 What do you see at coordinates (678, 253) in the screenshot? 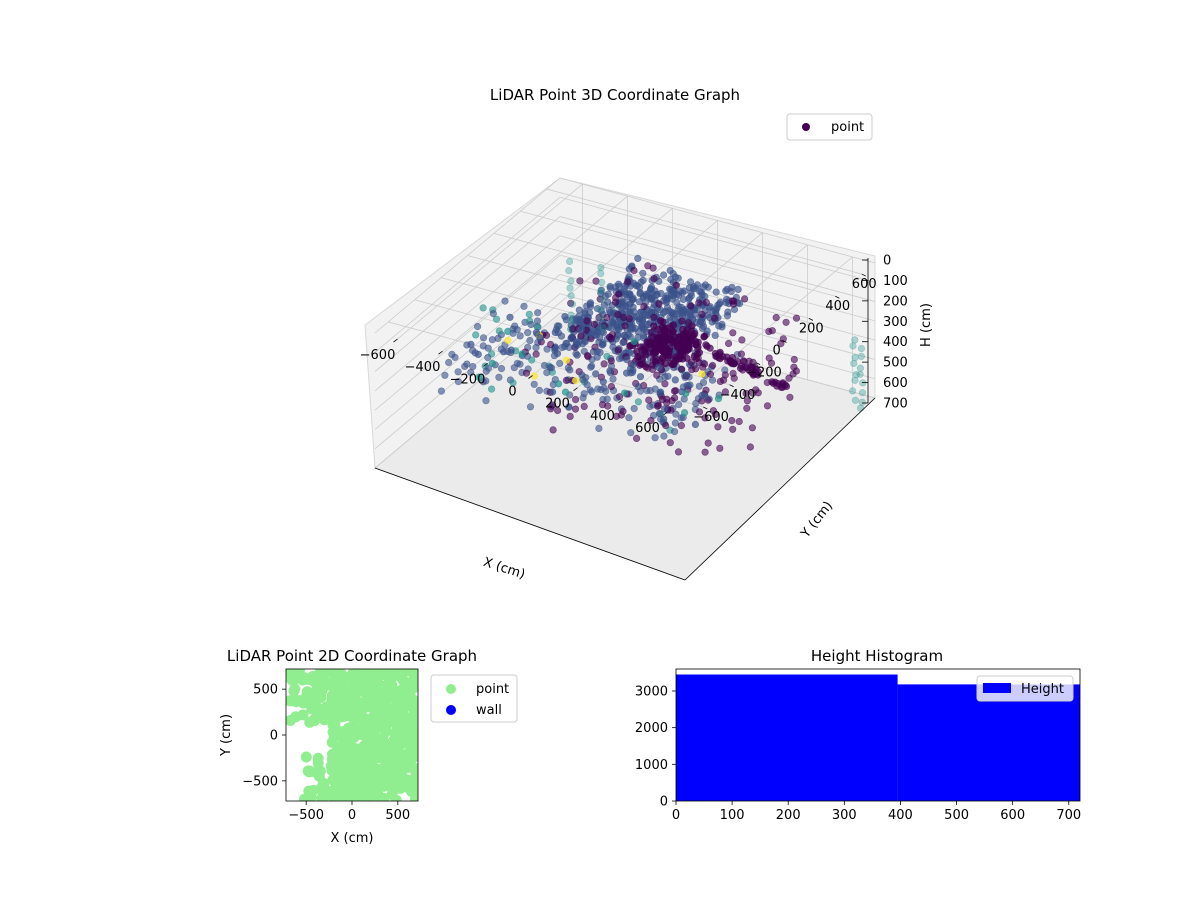
I see `grid-line-y` at bounding box center [678, 253].